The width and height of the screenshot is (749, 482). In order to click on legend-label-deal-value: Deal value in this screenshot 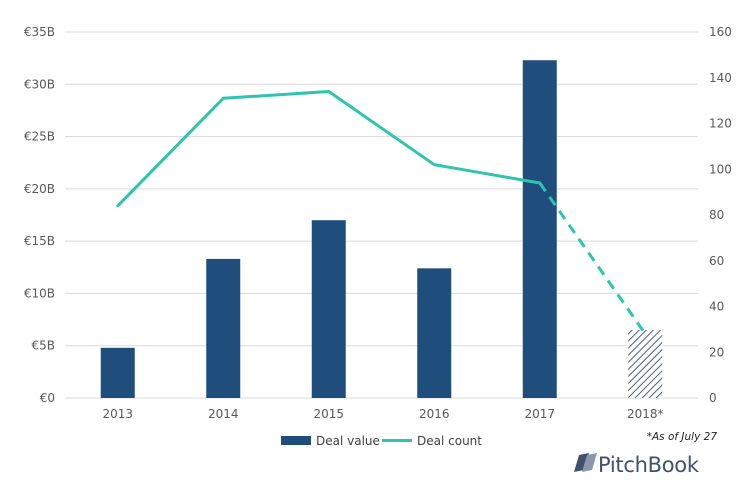, I will do `click(348, 441)`.